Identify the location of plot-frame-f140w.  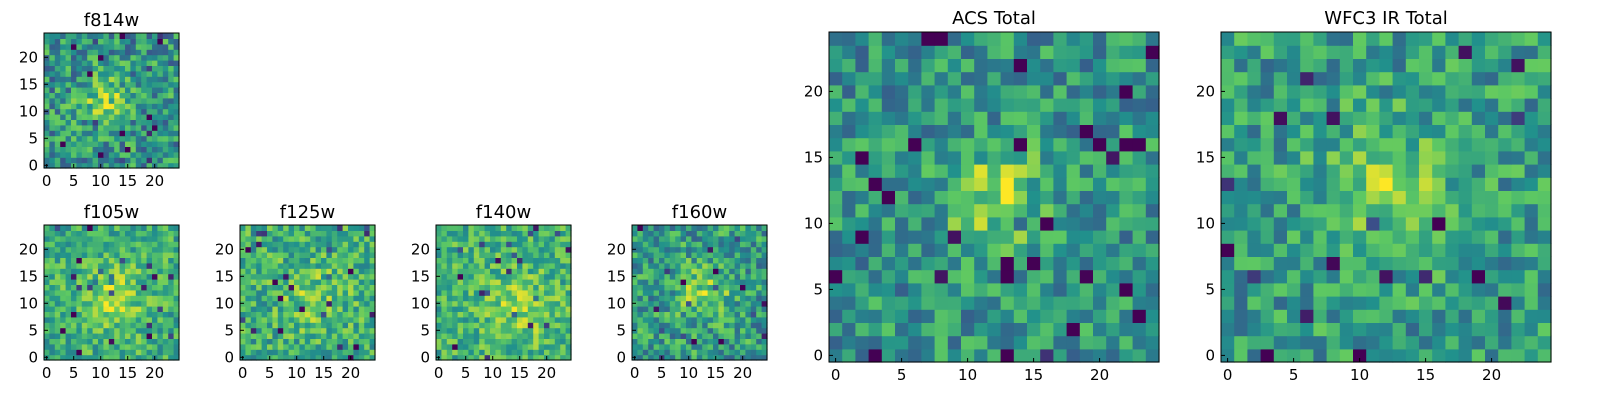
(503, 292).